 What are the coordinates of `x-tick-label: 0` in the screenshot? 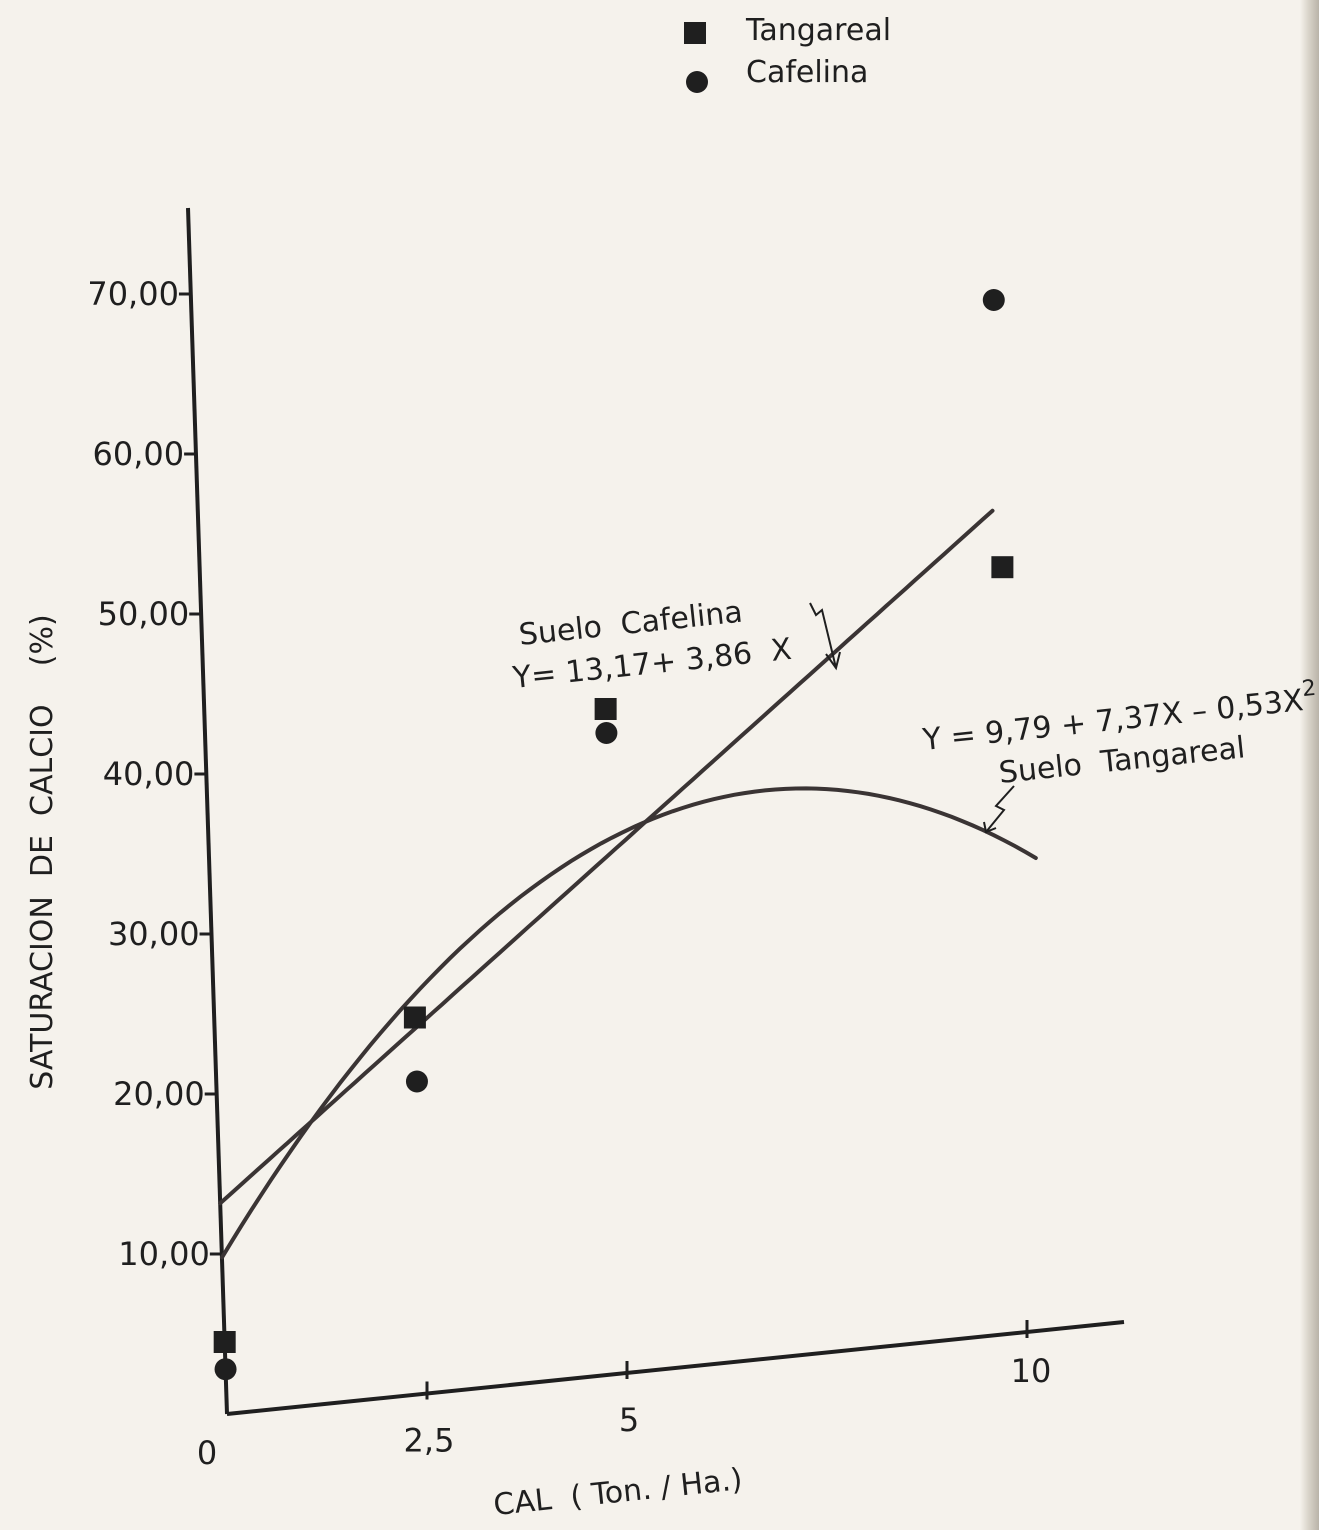 It's located at (207, 1453).